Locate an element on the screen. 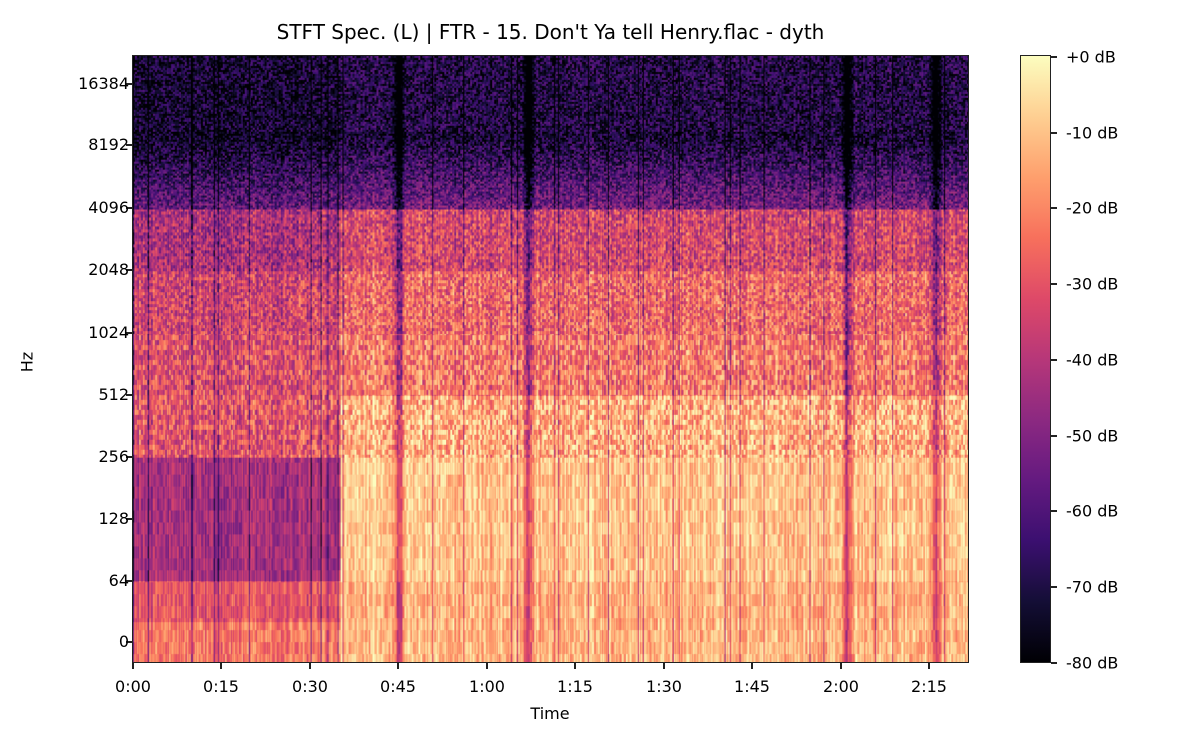 This screenshot has height=750, width=1200. x-tick-label: 0:00 is located at coordinates (133, 686).